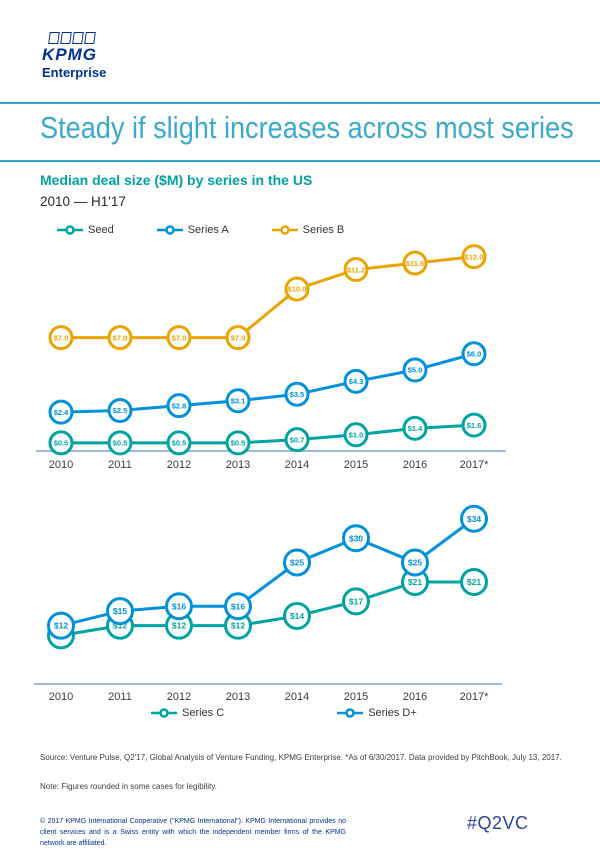 The image size is (600, 866). What do you see at coordinates (300, 161) in the screenshot?
I see `title-rule-bottom` at bounding box center [300, 161].